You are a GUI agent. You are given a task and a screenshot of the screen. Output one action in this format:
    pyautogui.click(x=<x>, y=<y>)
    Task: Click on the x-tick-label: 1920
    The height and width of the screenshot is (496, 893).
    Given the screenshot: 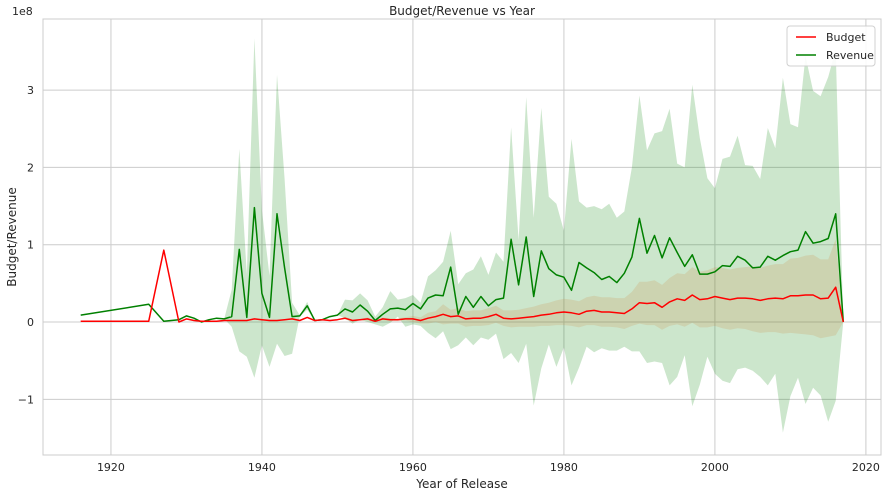 What is the action you would take?
    pyautogui.click(x=111, y=467)
    